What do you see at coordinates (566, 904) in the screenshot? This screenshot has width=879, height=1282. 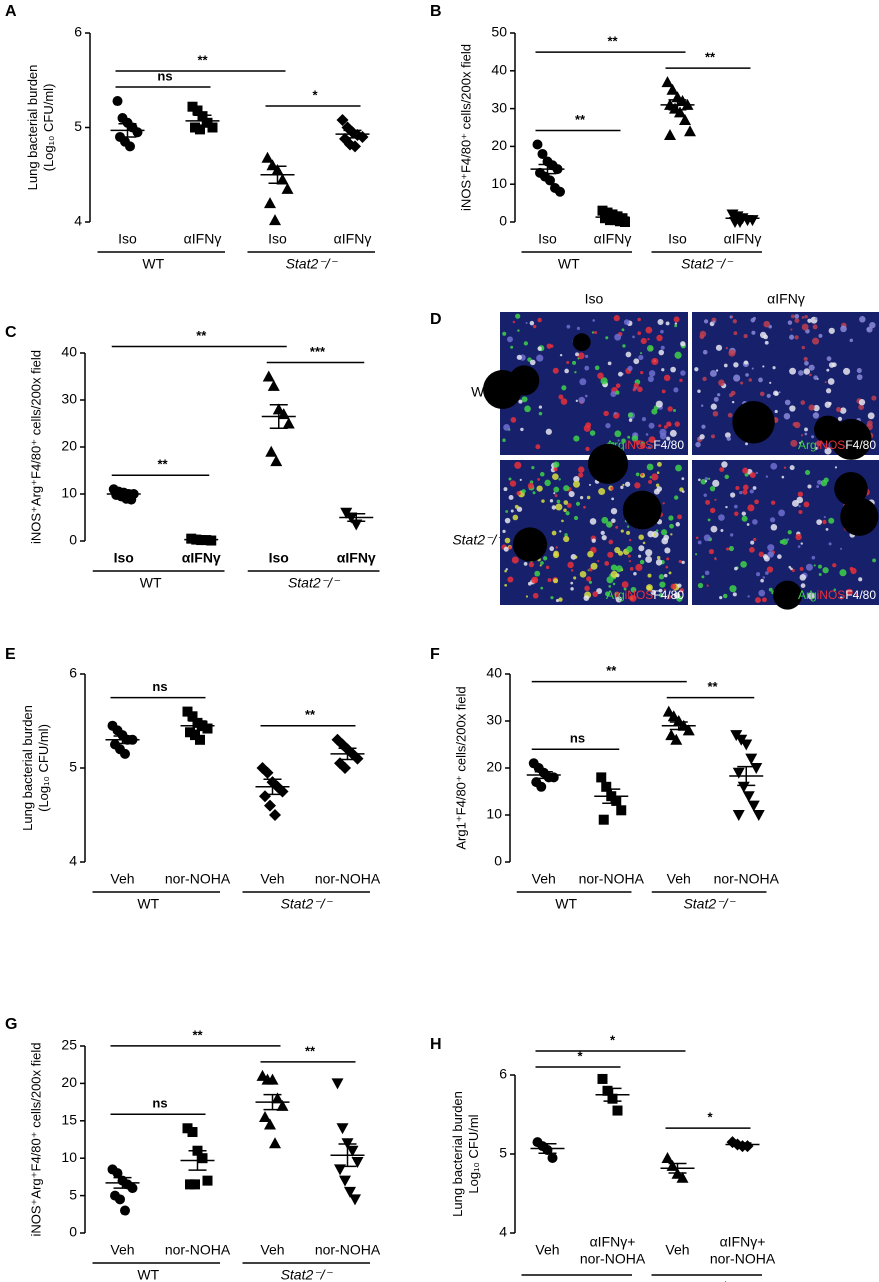 I see `group-label: WT` at bounding box center [566, 904].